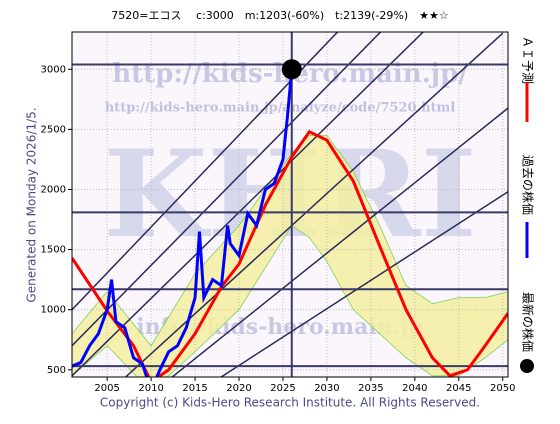 Image resolution: width=560 pixels, height=424 pixels. I want to click on side-note: Generated on Monday 2026/1/5., so click(32, 204).